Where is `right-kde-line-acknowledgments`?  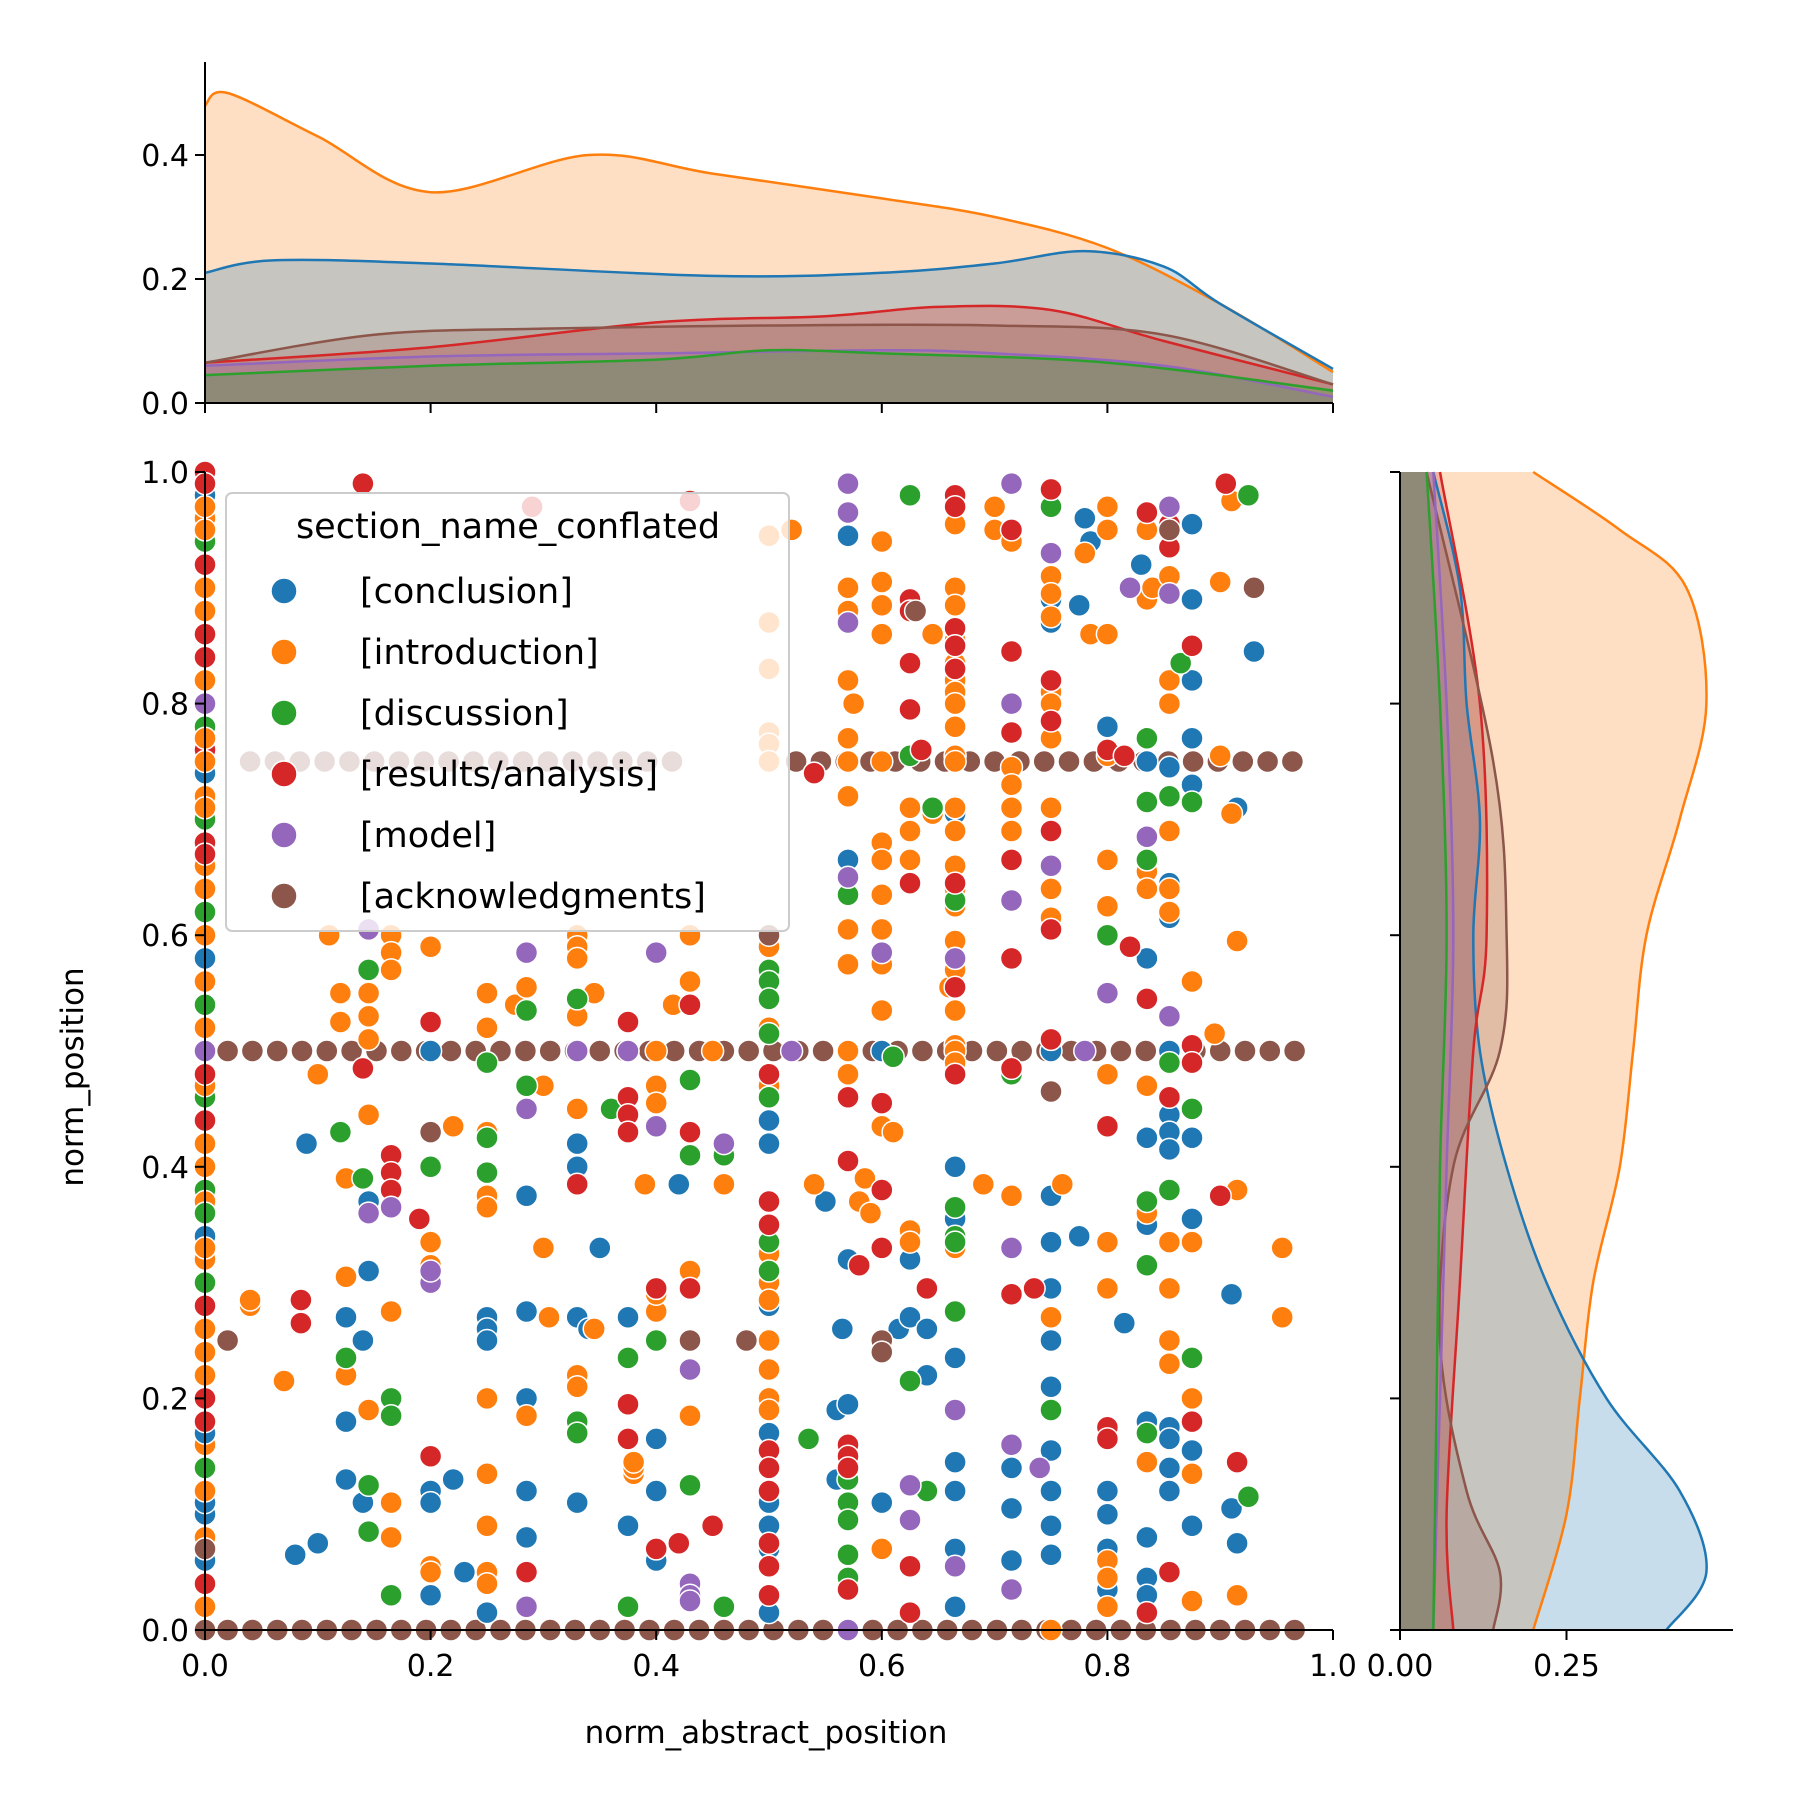 right-kde-line-acknowledgments is located at coordinates (1467, 1051).